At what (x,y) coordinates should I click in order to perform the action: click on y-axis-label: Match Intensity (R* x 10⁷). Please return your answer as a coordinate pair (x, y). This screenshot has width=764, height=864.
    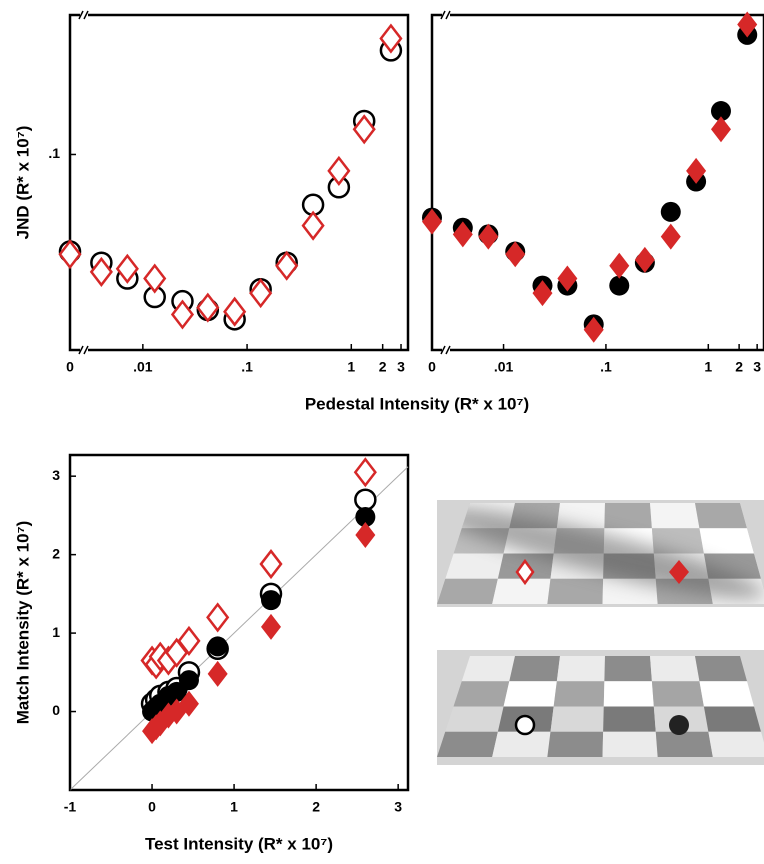
    Looking at the image, I should click on (22, 623).